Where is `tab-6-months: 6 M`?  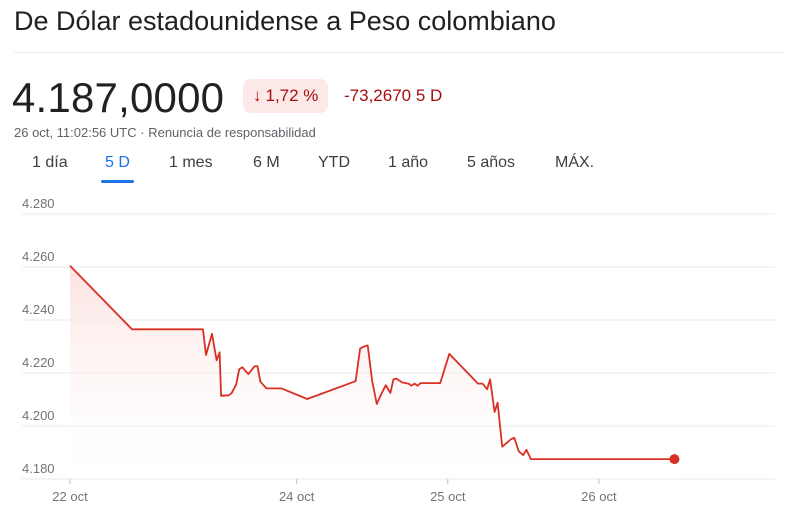 tab-6-months: 6 M is located at coordinates (266, 162).